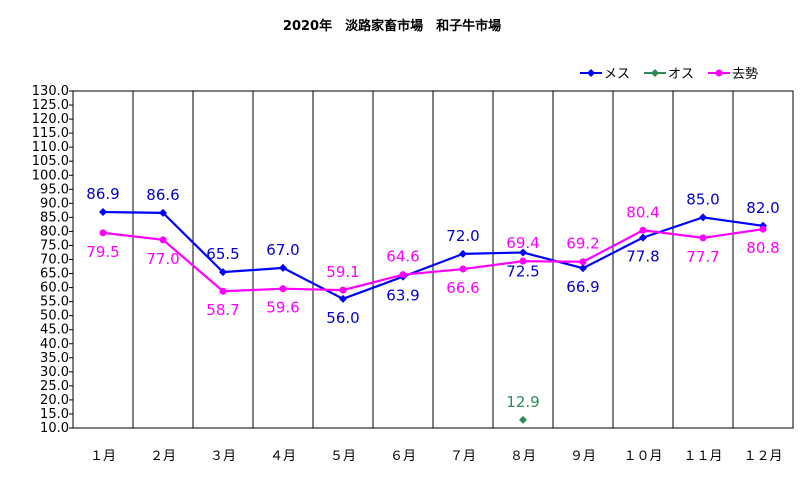 The width and height of the screenshot is (800, 480). What do you see at coordinates (702, 456) in the screenshot?
I see `x-tick-label: １１月` at bounding box center [702, 456].